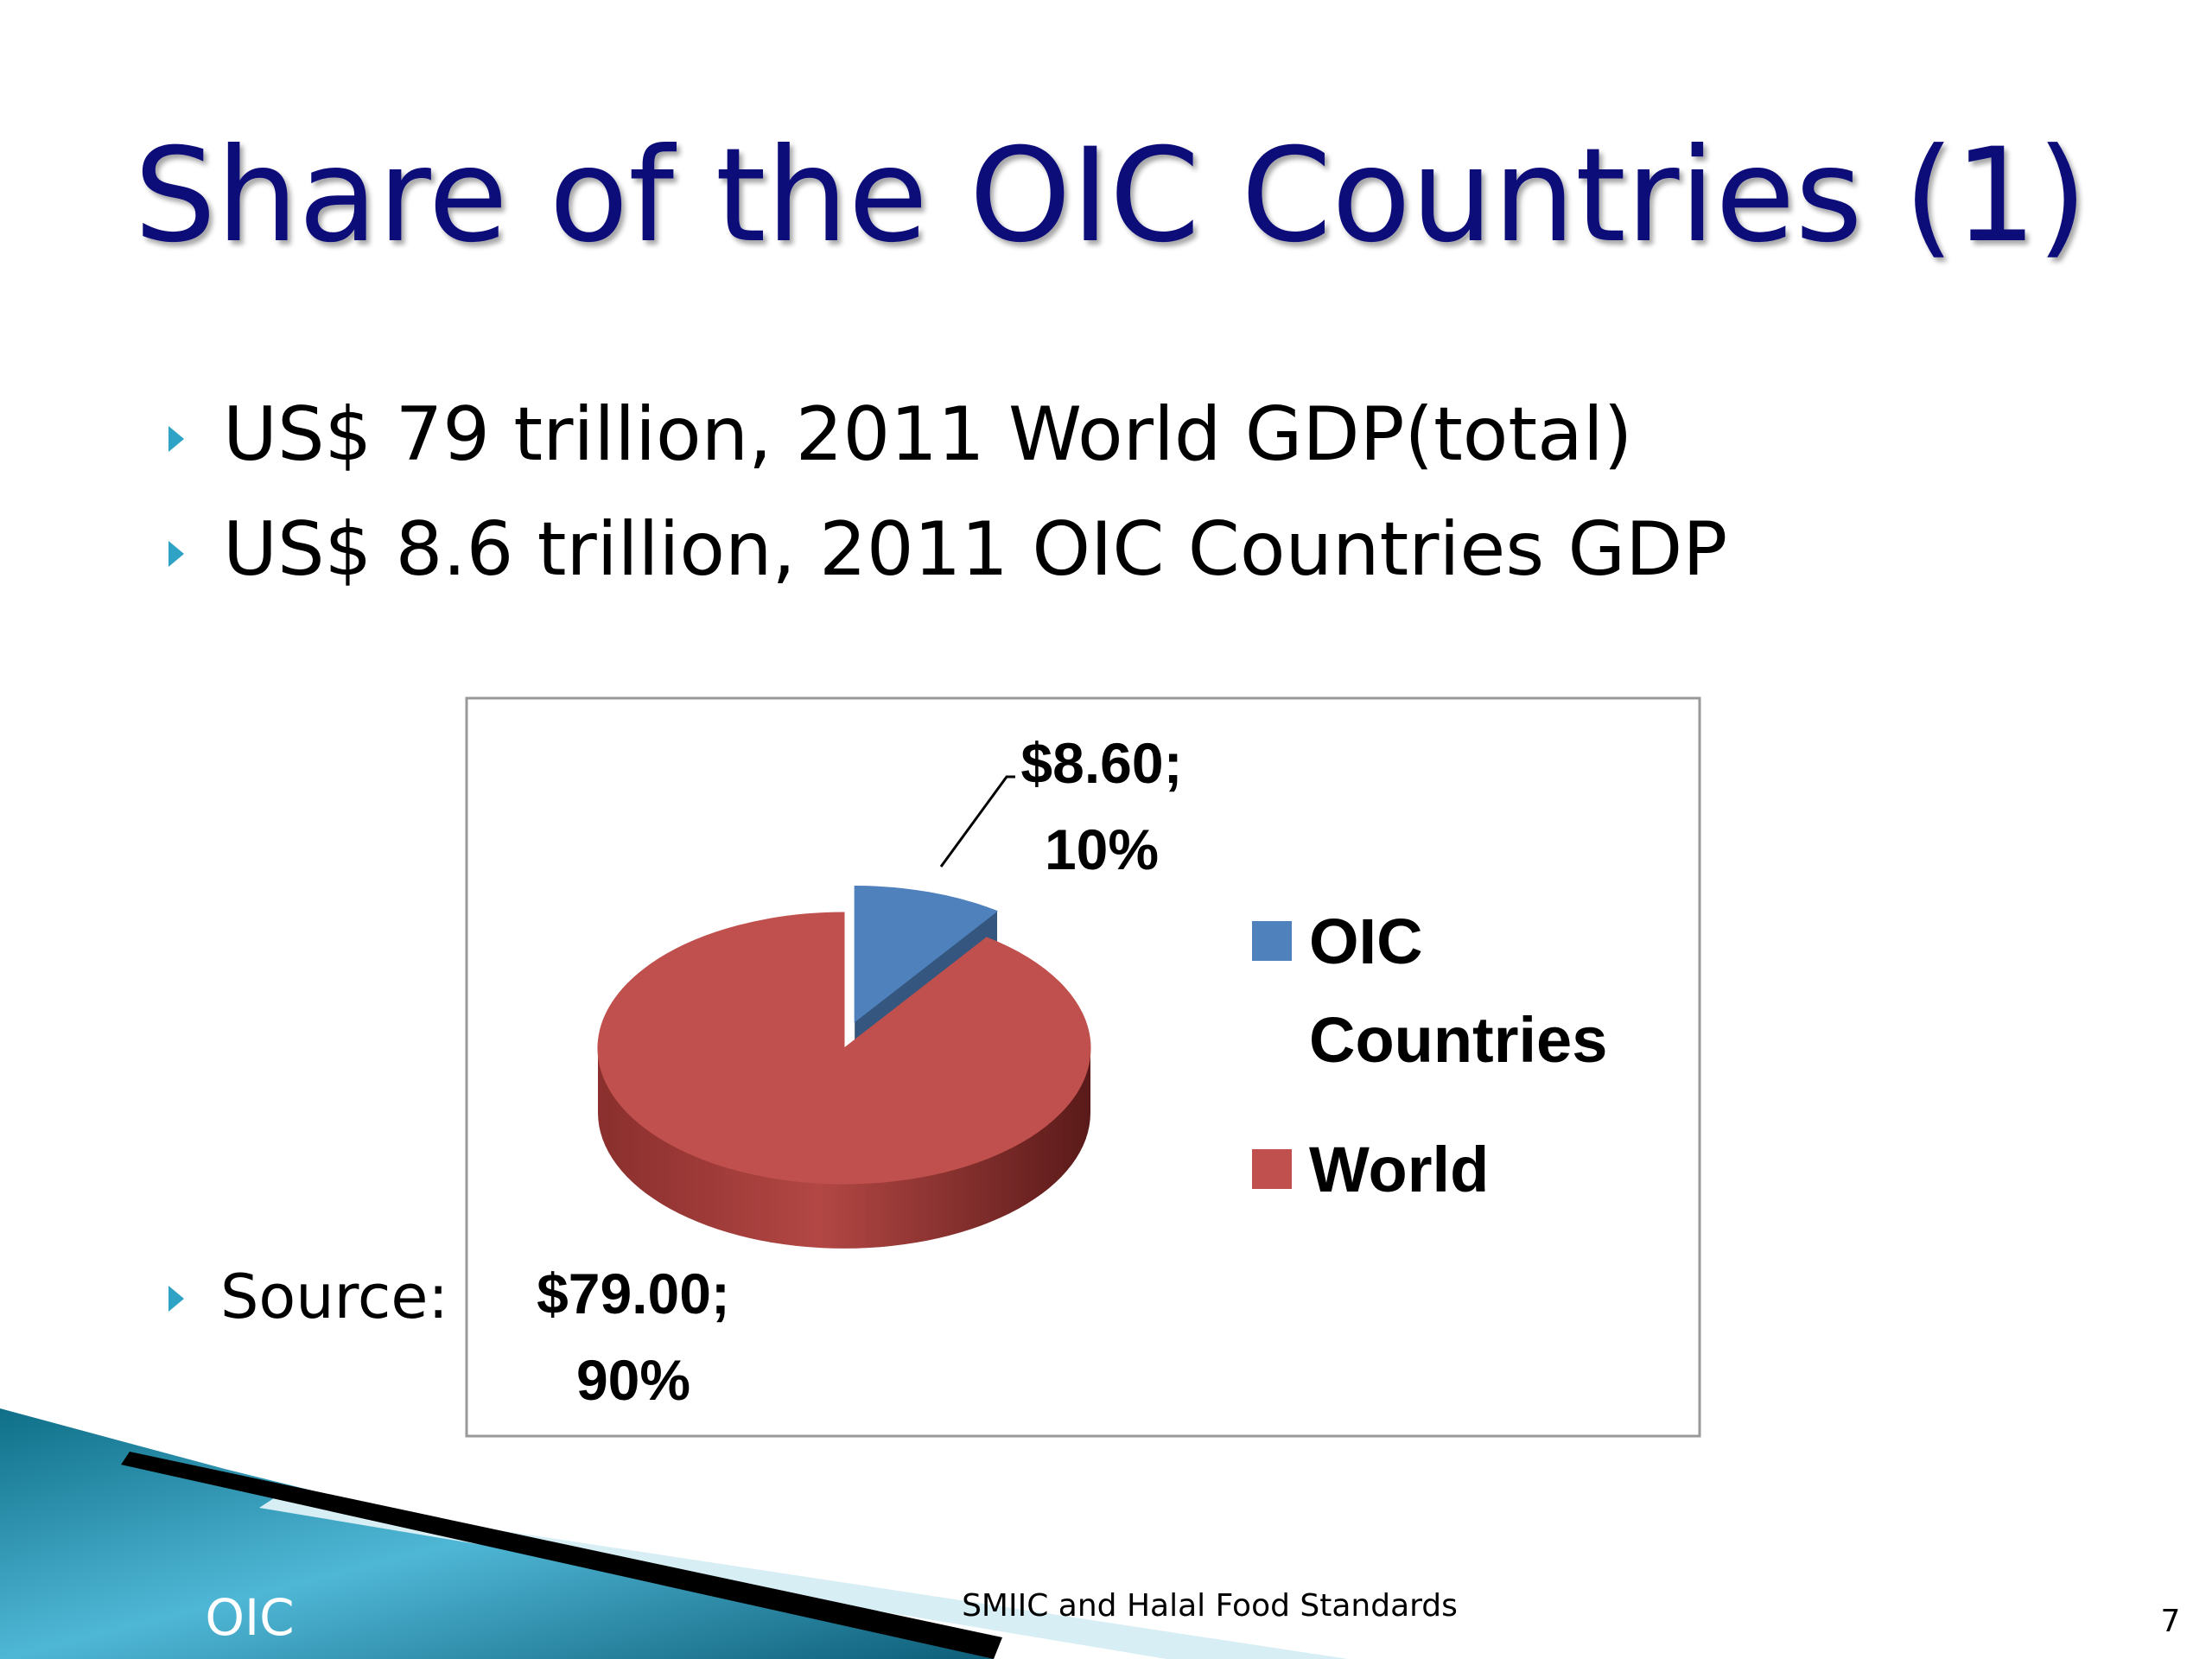  What do you see at coordinates (633, 1293) in the screenshot?
I see `text-line: $79.00;` at bounding box center [633, 1293].